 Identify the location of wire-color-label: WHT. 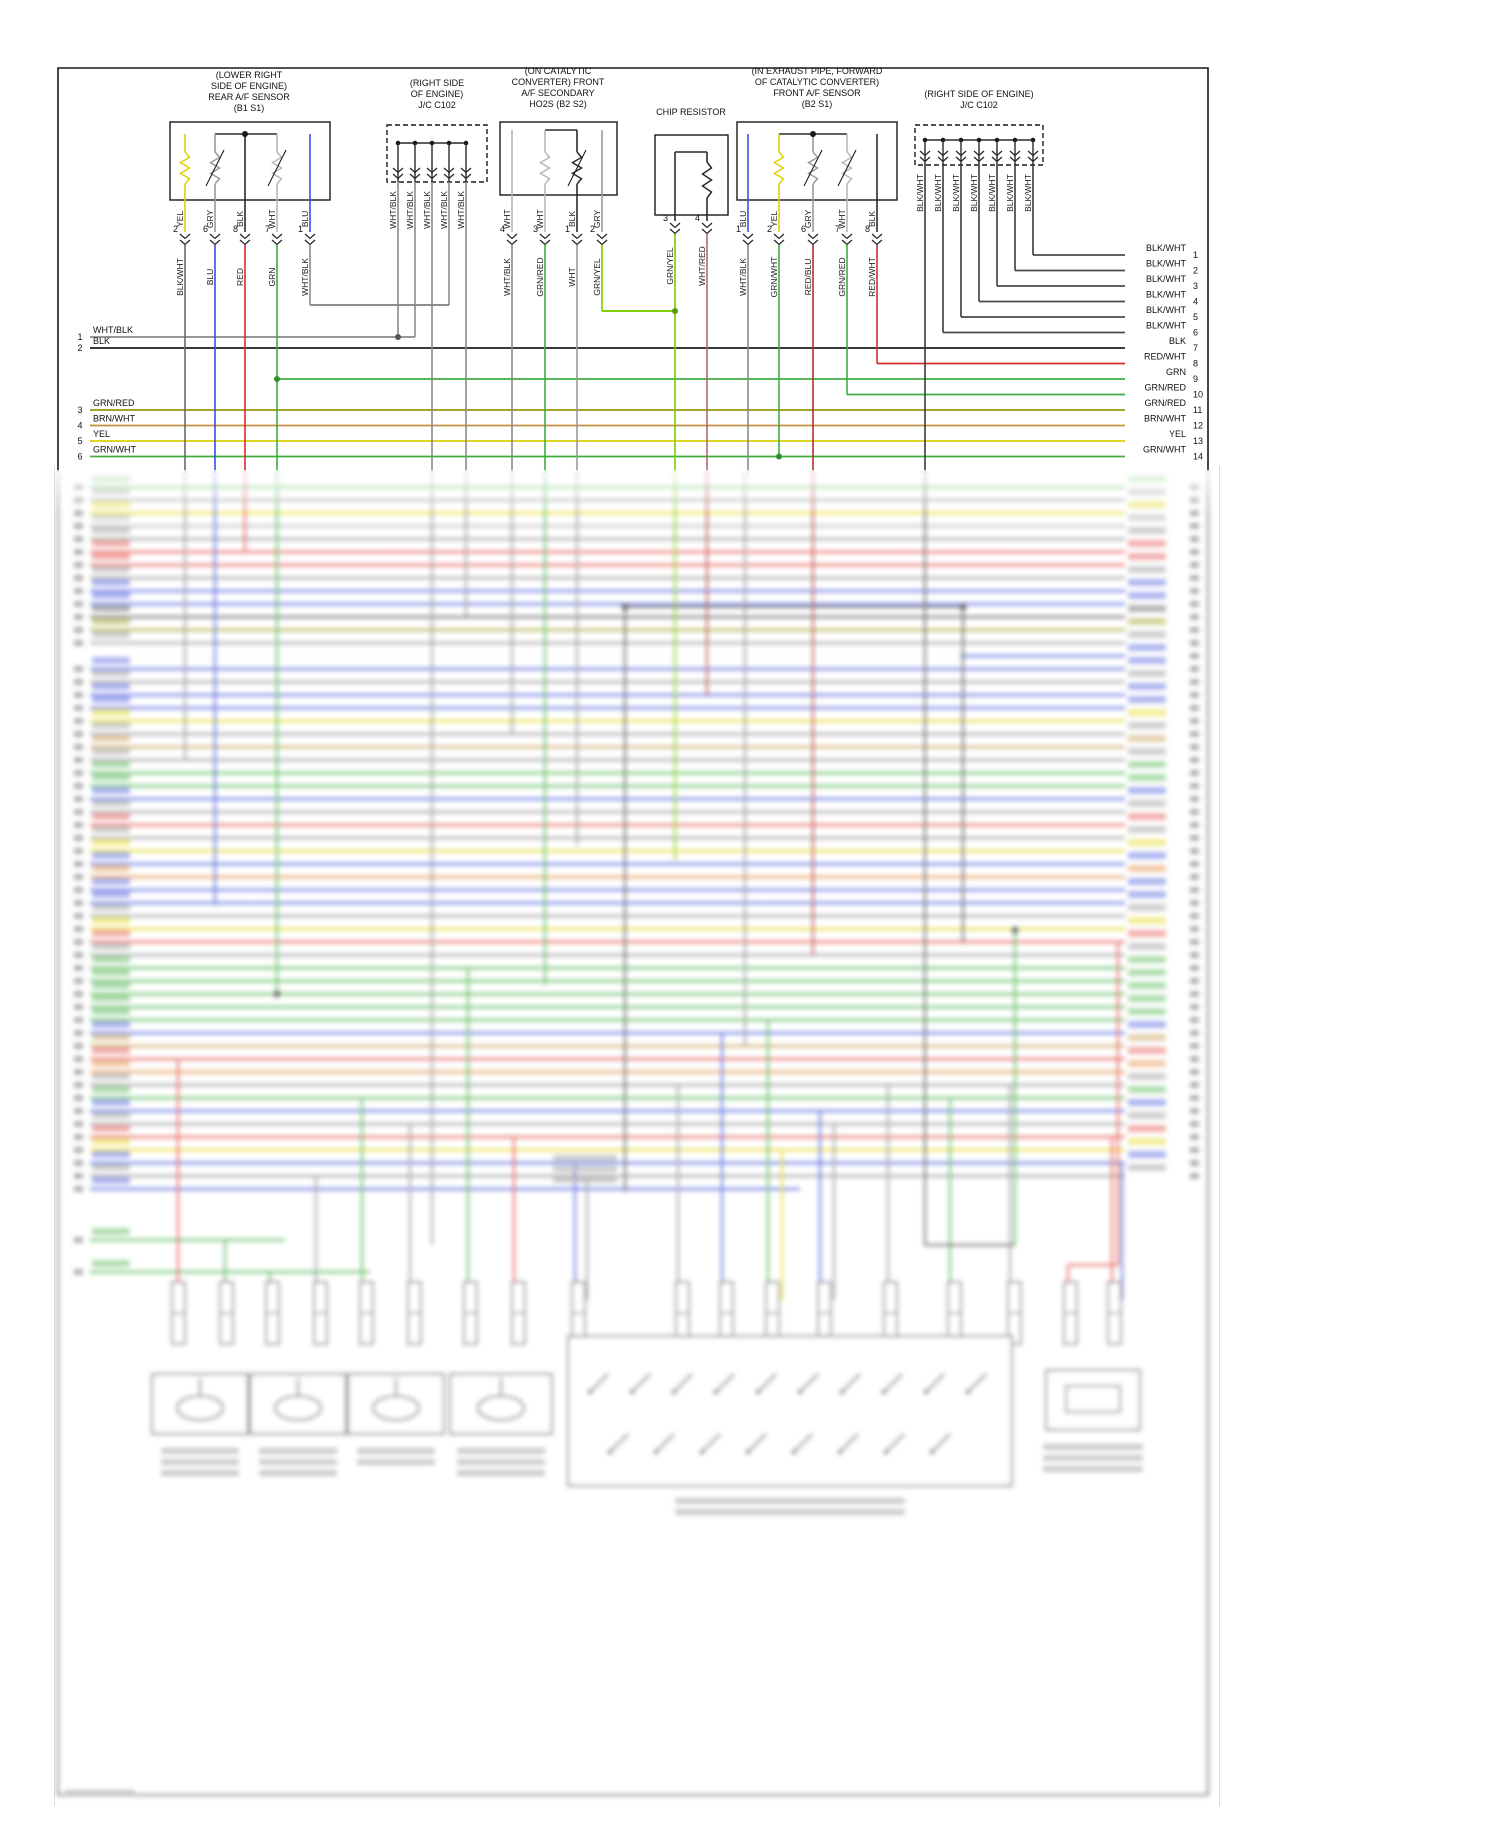
(272, 218).